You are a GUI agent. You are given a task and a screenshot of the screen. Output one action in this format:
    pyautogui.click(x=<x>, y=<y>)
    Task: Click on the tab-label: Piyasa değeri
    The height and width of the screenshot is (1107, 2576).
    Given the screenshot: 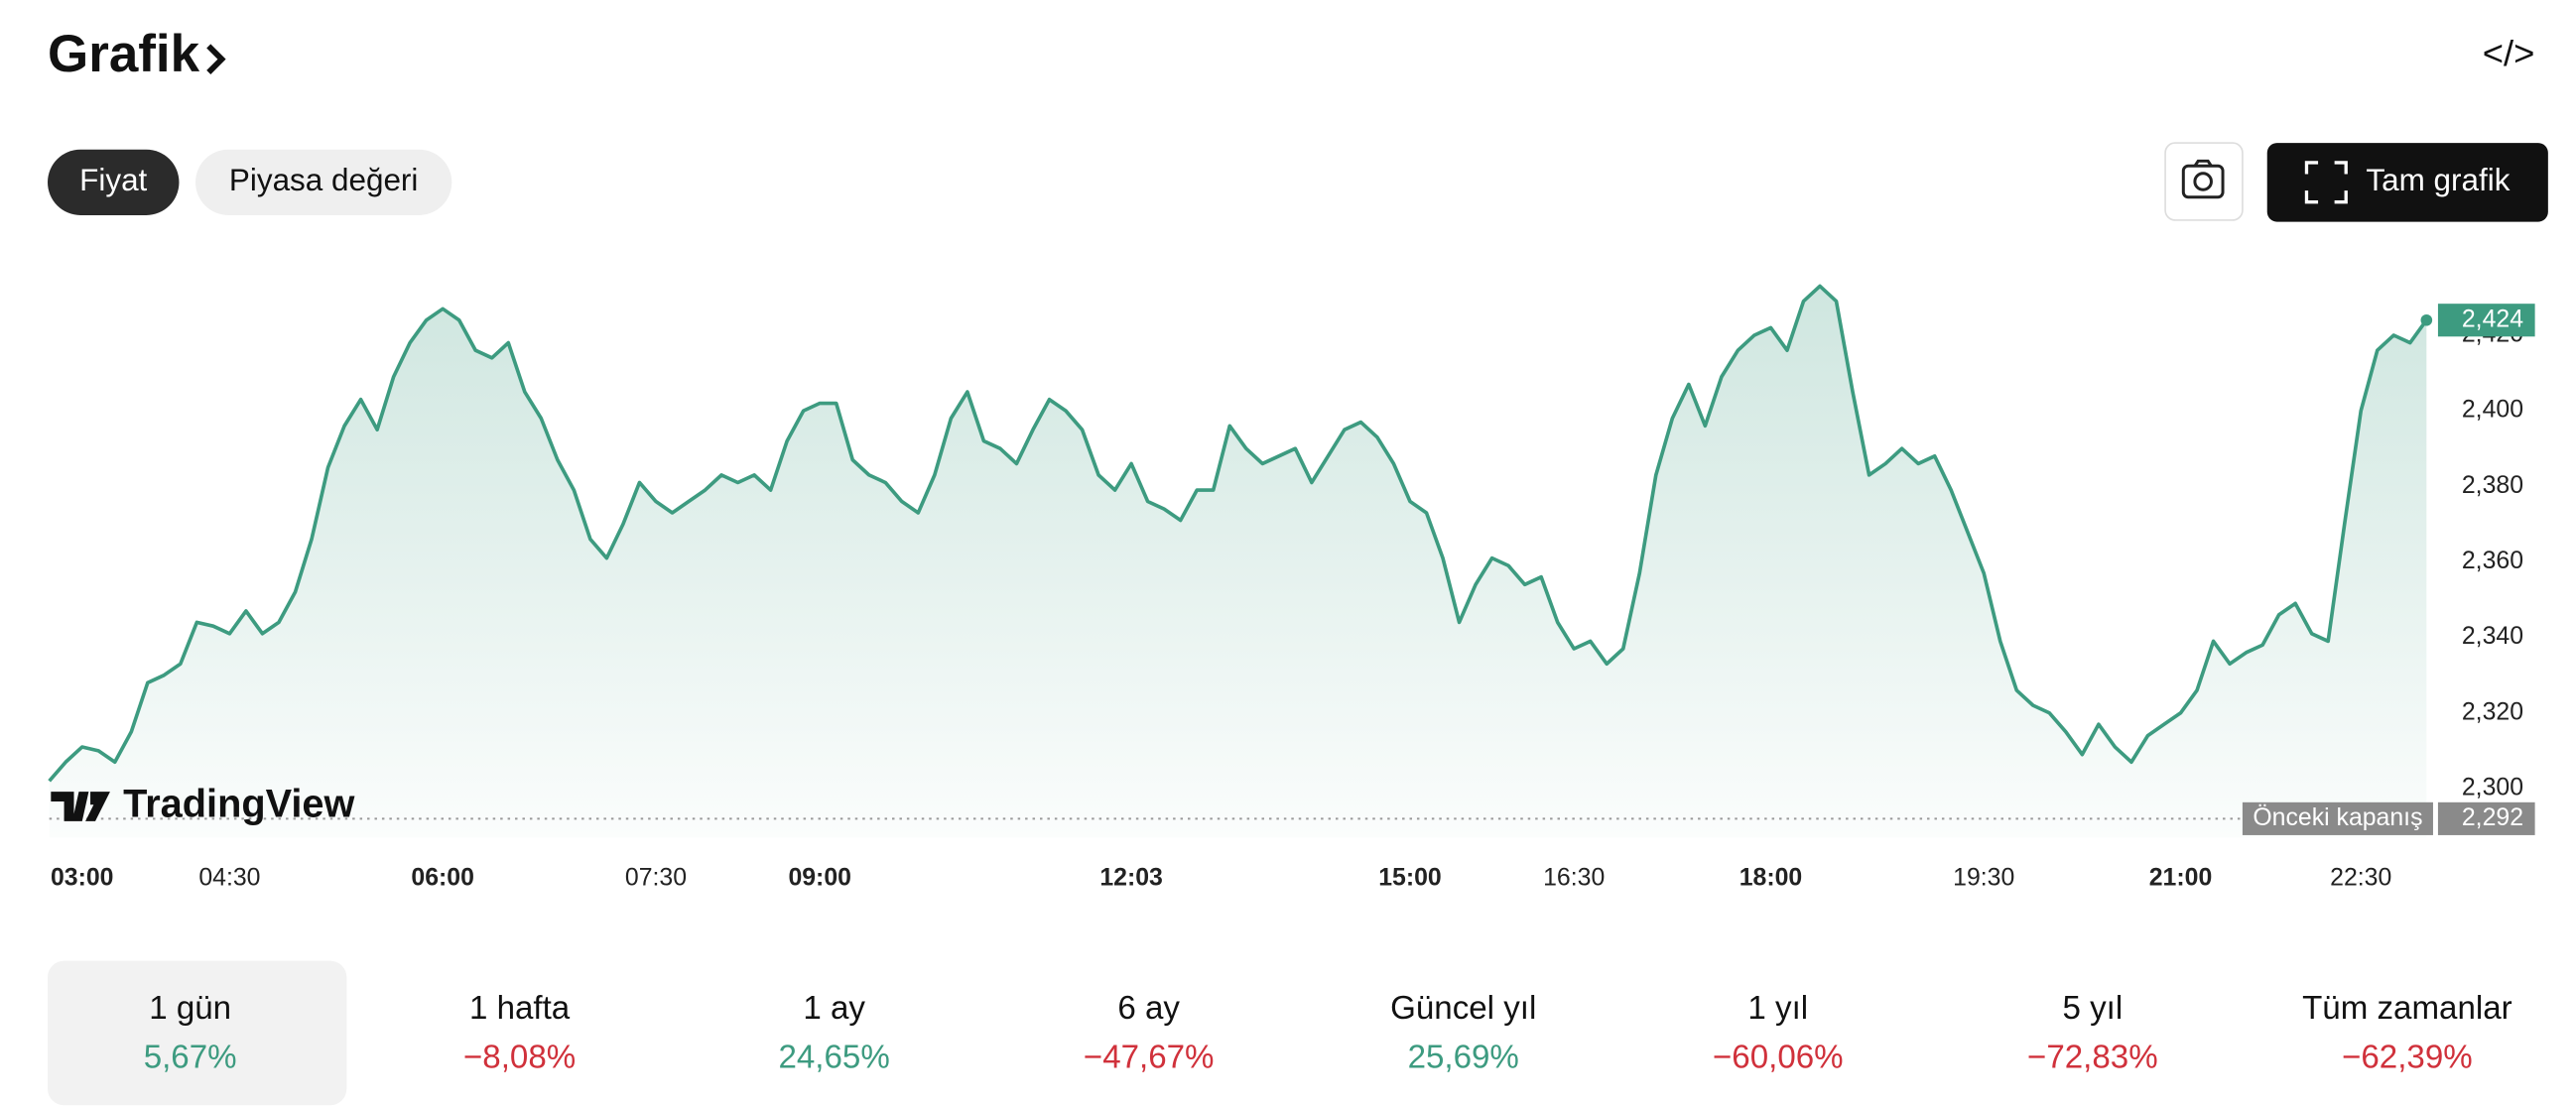 What is the action you would take?
    pyautogui.click(x=323, y=180)
    